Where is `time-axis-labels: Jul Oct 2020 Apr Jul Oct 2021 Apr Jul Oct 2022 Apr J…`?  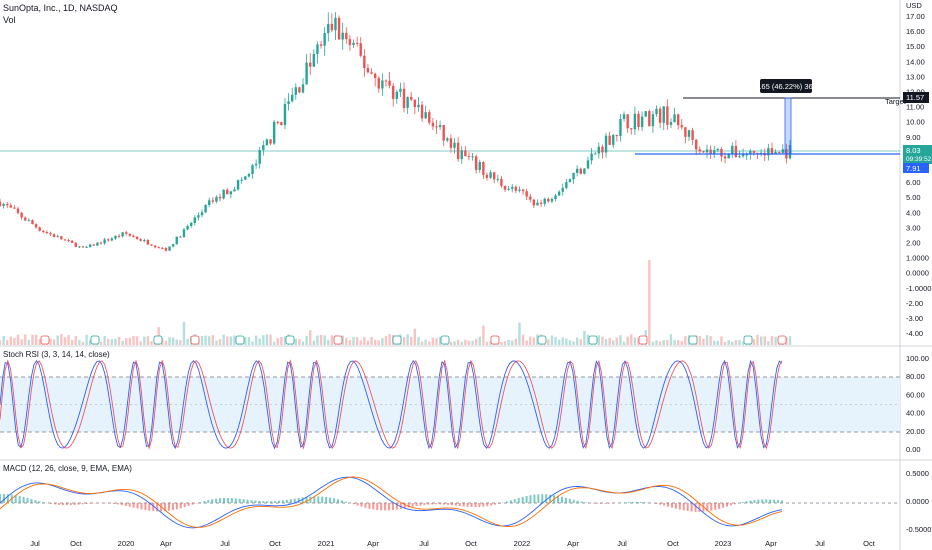
time-axis-labels: Jul Oct 2020 Apr Jul Oct 2021 Apr Jul Oct 2022 Apr J… is located at coordinates (453, 543).